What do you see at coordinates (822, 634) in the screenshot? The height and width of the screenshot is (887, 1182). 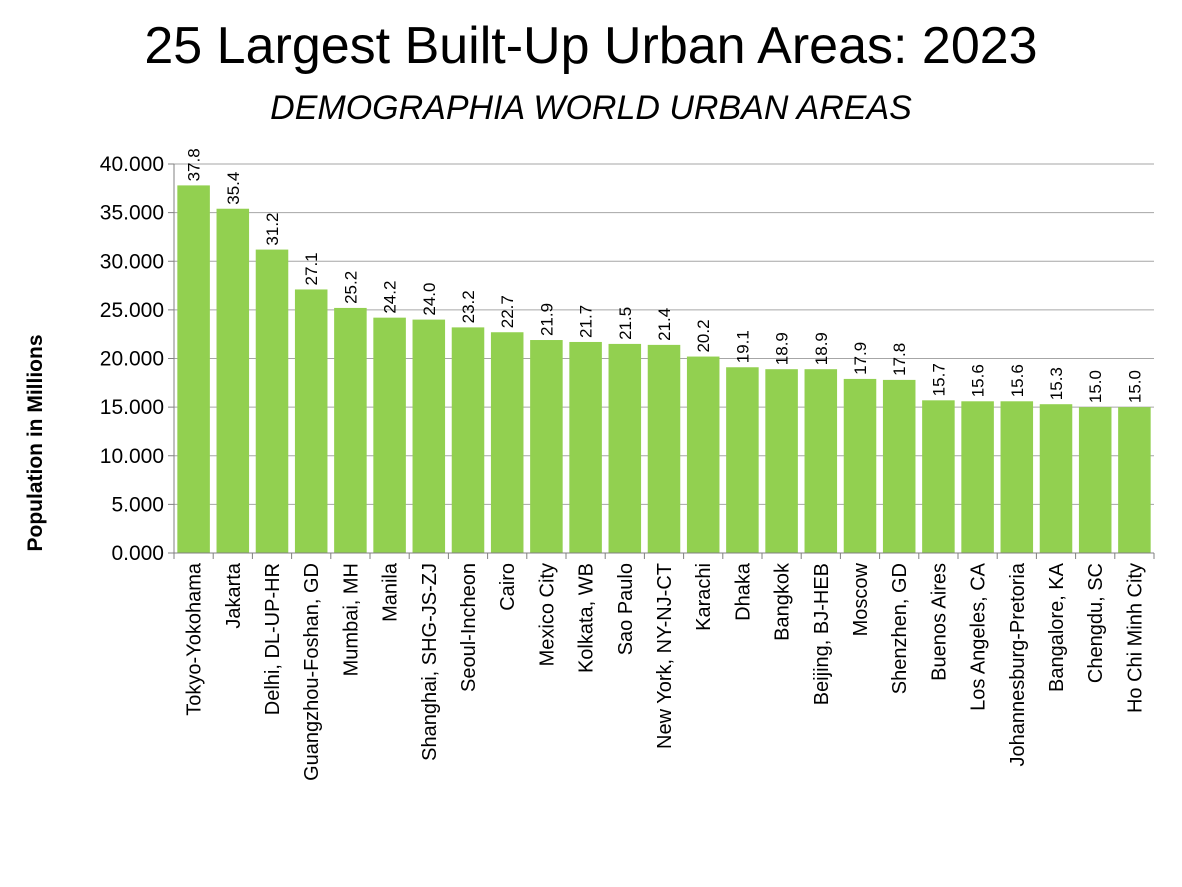 I see `category-label: Beijing, BJ-HEB` at bounding box center [822, 634].